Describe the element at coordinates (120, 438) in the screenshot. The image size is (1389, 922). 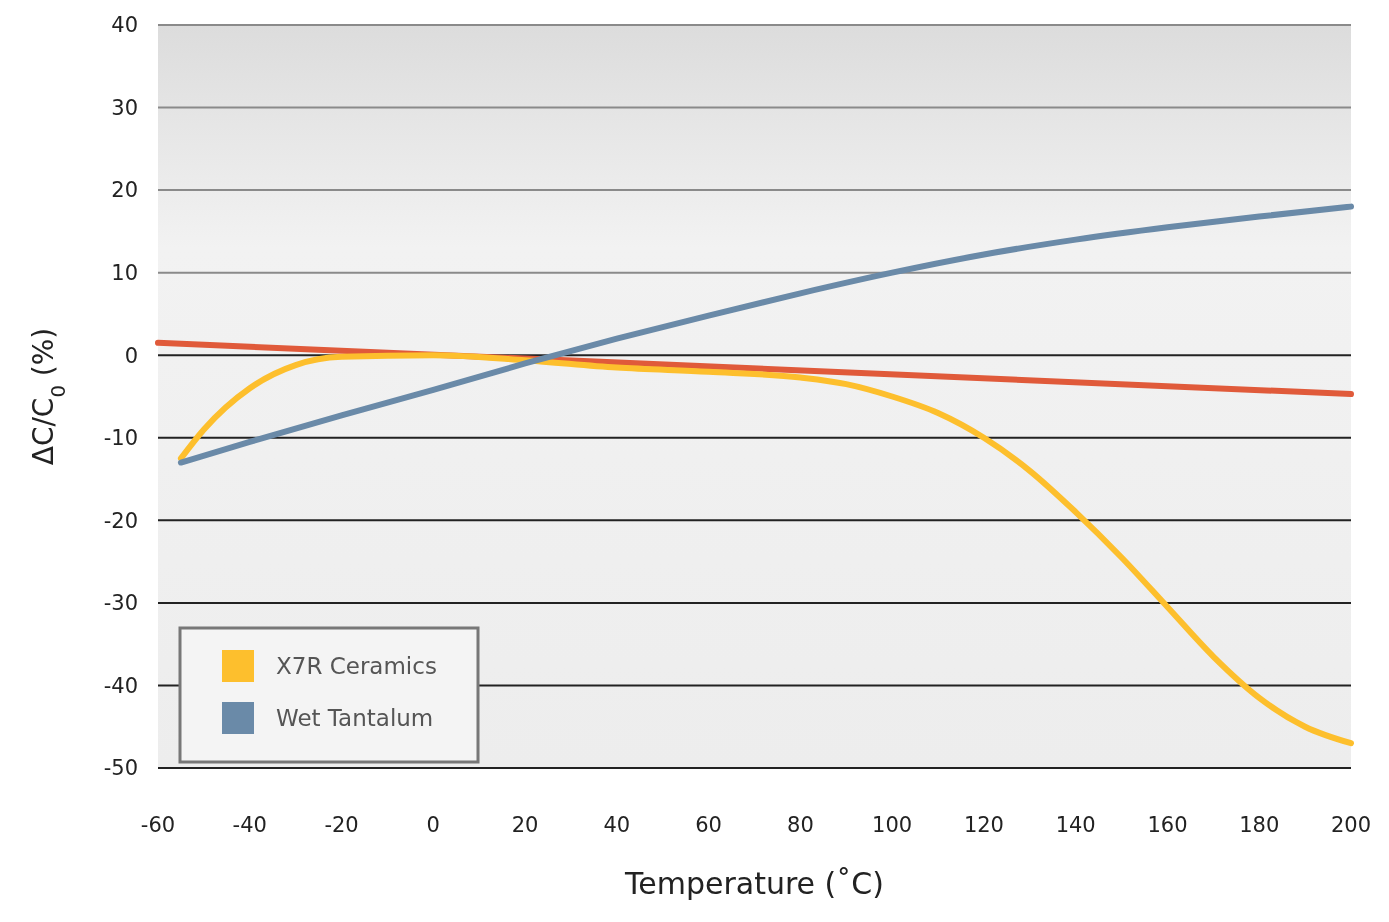
I see `y-tick-label: -10` at that location.